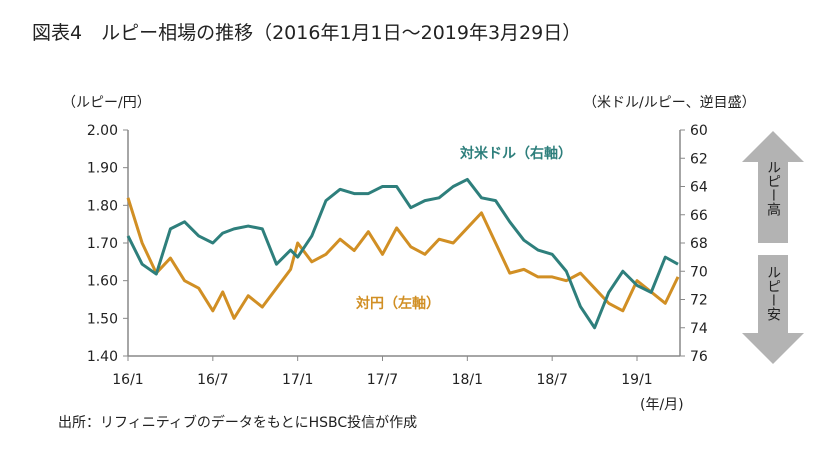 Image resolution: width=839 pixels, height=452 pixels. Describe the element at coordinates (669, 103) in the screenshot. I see `right-axis-label: （米ドル/ルピー、逆目盛）` at that location.